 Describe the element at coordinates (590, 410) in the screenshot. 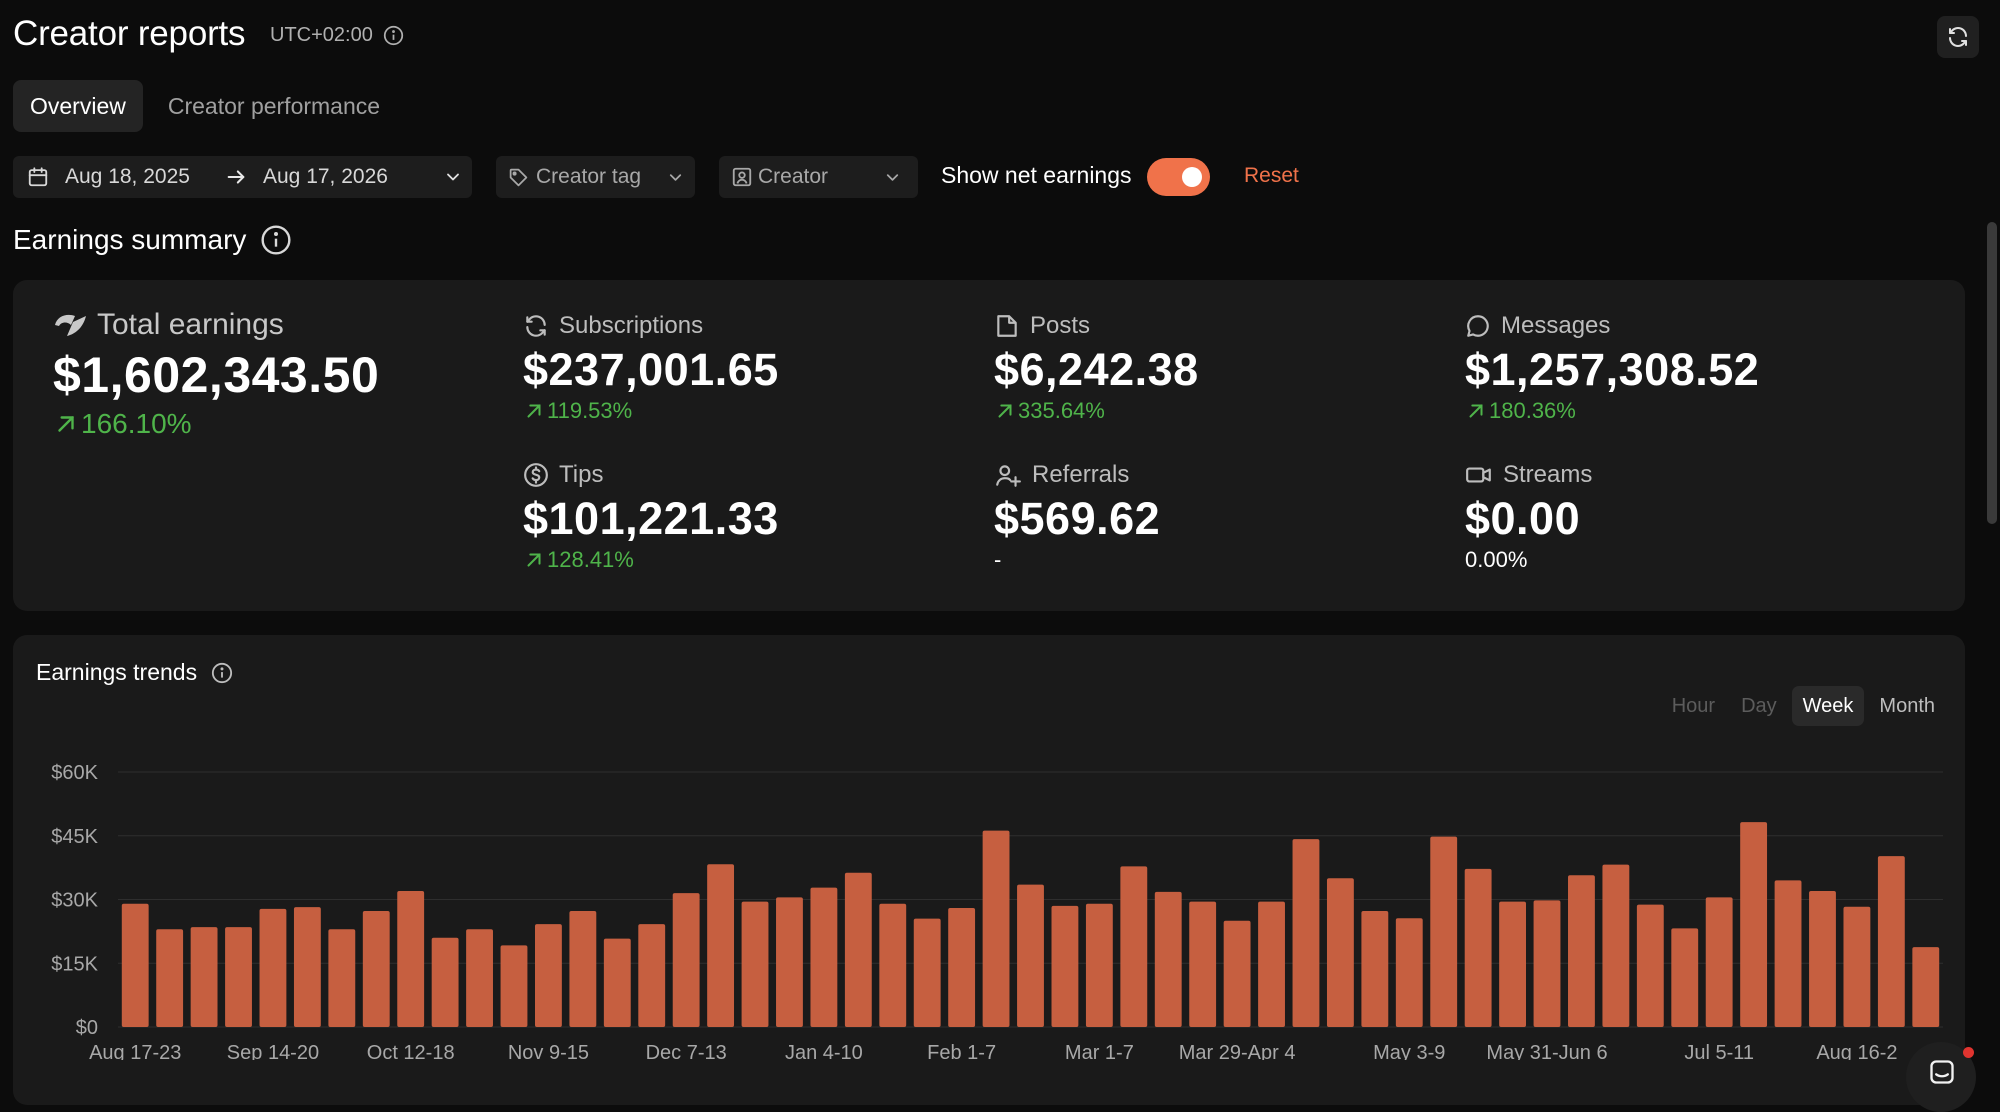

I see `metric-change-value: 119.53%` at that location.